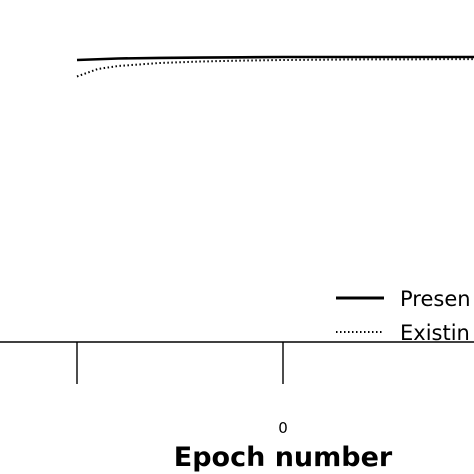  I want to click on legend-label-existin: Existin, so click(435, 333).